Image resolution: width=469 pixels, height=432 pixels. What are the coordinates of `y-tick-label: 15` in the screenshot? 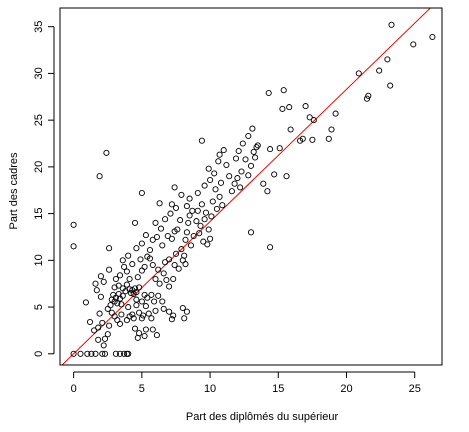 It's located at (39, 213).